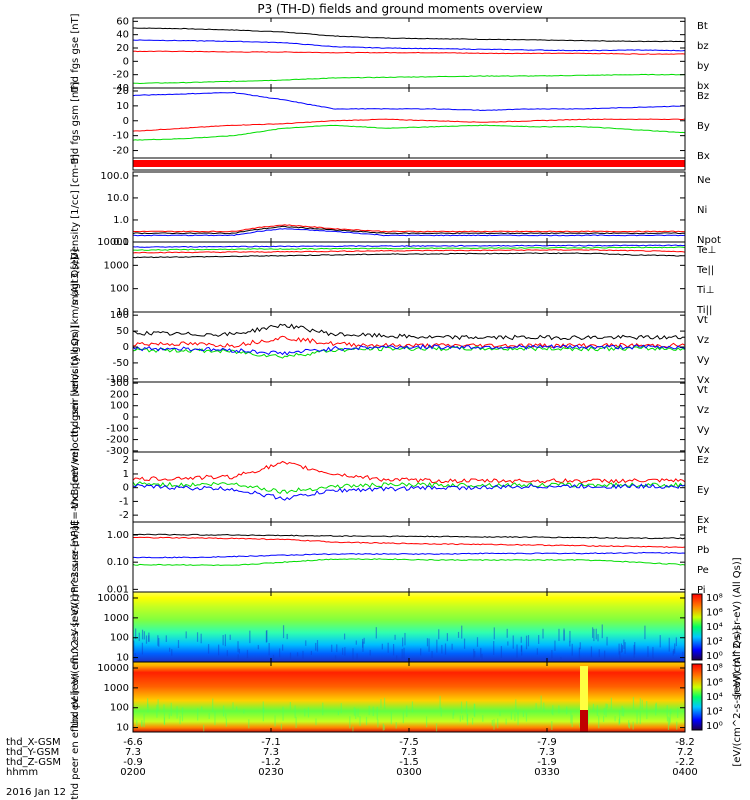 The height and width of the screenshot is (800, 750). Describe the element at coordinates (409, 251) in the screenshot. I see `series-line-Te⊥` at that location.